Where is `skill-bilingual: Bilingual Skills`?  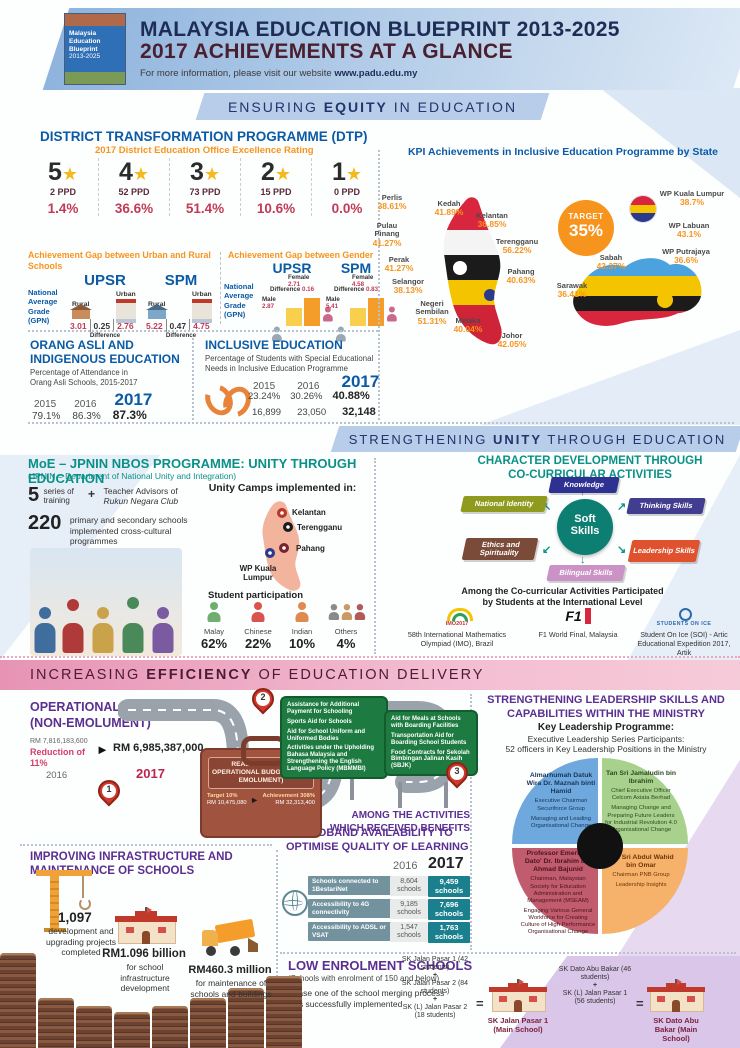 skill-bilingual: Bilingual Skills is located at coordinates (586, 573).